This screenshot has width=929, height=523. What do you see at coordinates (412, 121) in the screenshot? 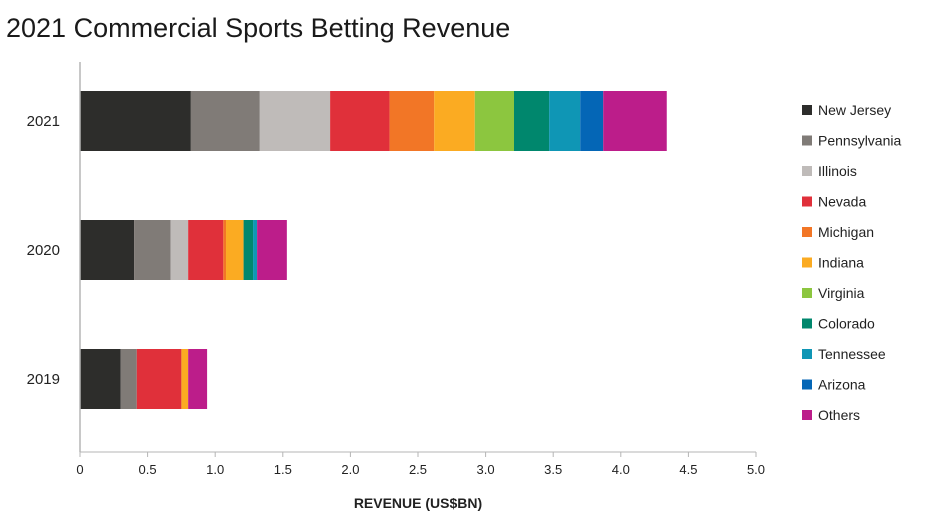
I see `bar-2021-michigan` at bounding box center [412, 121].